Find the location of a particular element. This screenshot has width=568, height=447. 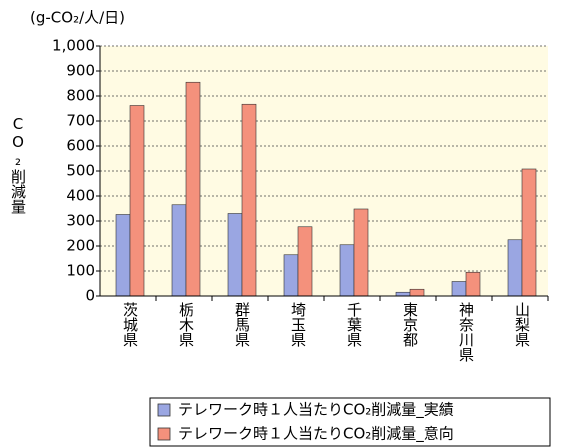

y-tick-label: 400 is located at coordinates (80, 196).